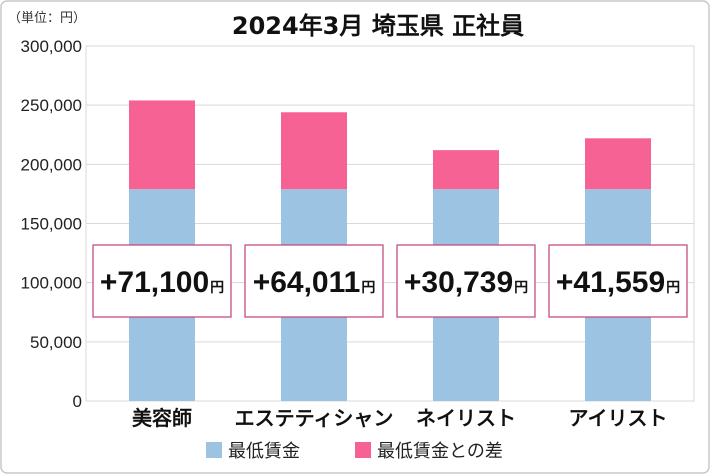 This screenshot has height=476, width=712. I want to click on callout-box: +64,011円, so click(314, 281).